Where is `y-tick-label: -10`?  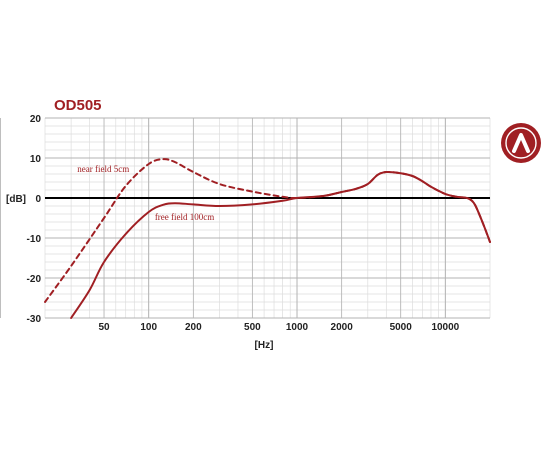 y-tick-label: -10 is located at coordinates (34, 239).